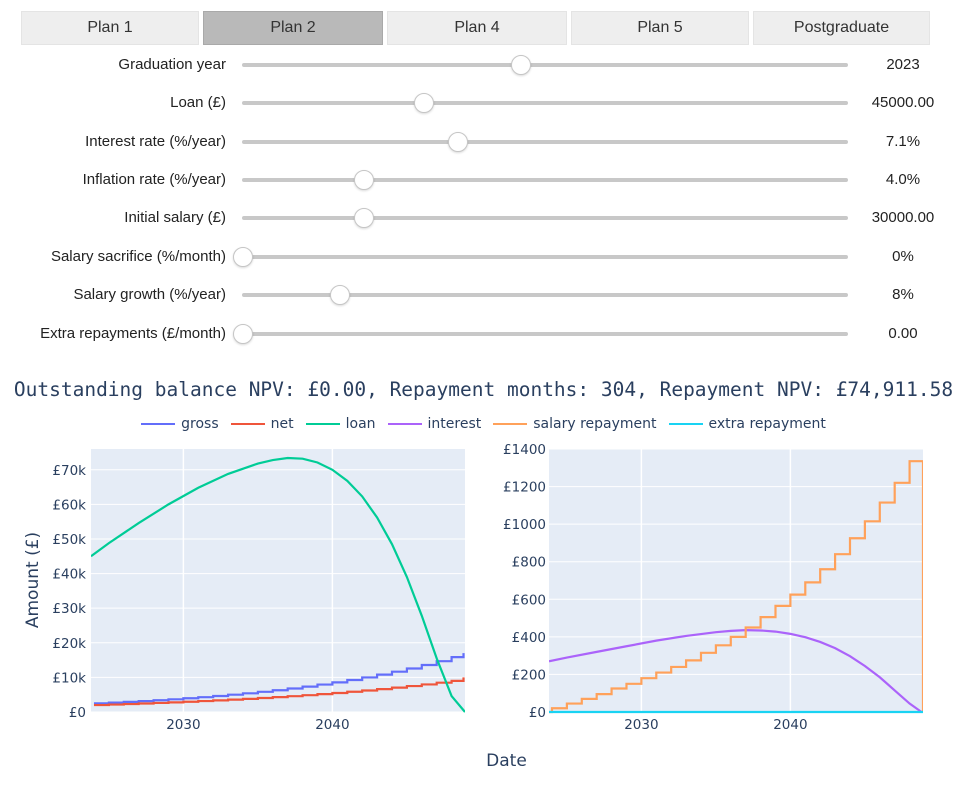  I want to click on legend-label: extra repayment, so click(767, 424).